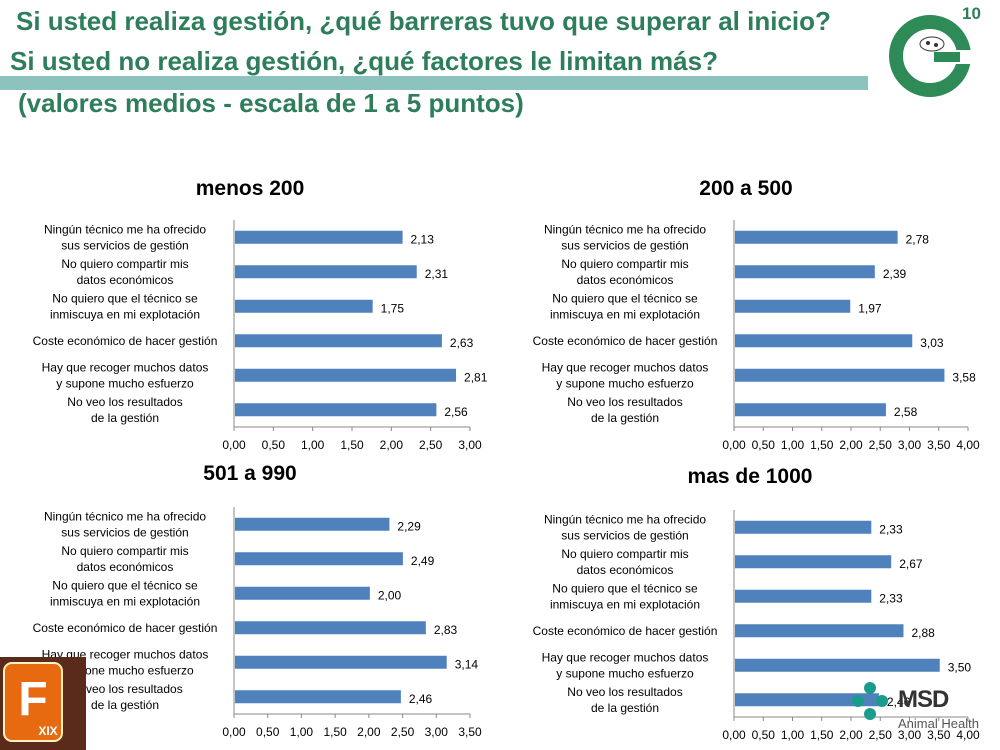  I want to click on data-label: 2,49, so click(423, 561).